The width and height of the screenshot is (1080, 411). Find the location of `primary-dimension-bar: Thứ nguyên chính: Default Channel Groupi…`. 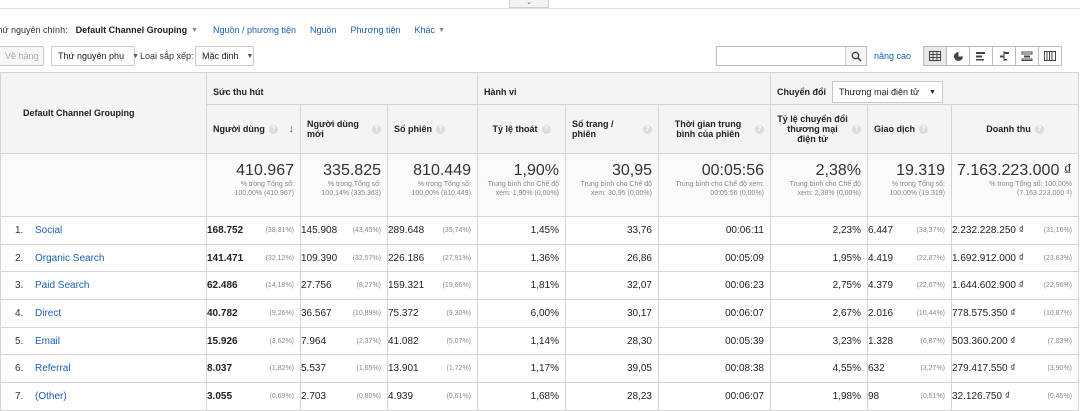

primary-dimension-bar: Thứ nguyên chính: Default Channel Groupi… is located at coordinates (230, 30).